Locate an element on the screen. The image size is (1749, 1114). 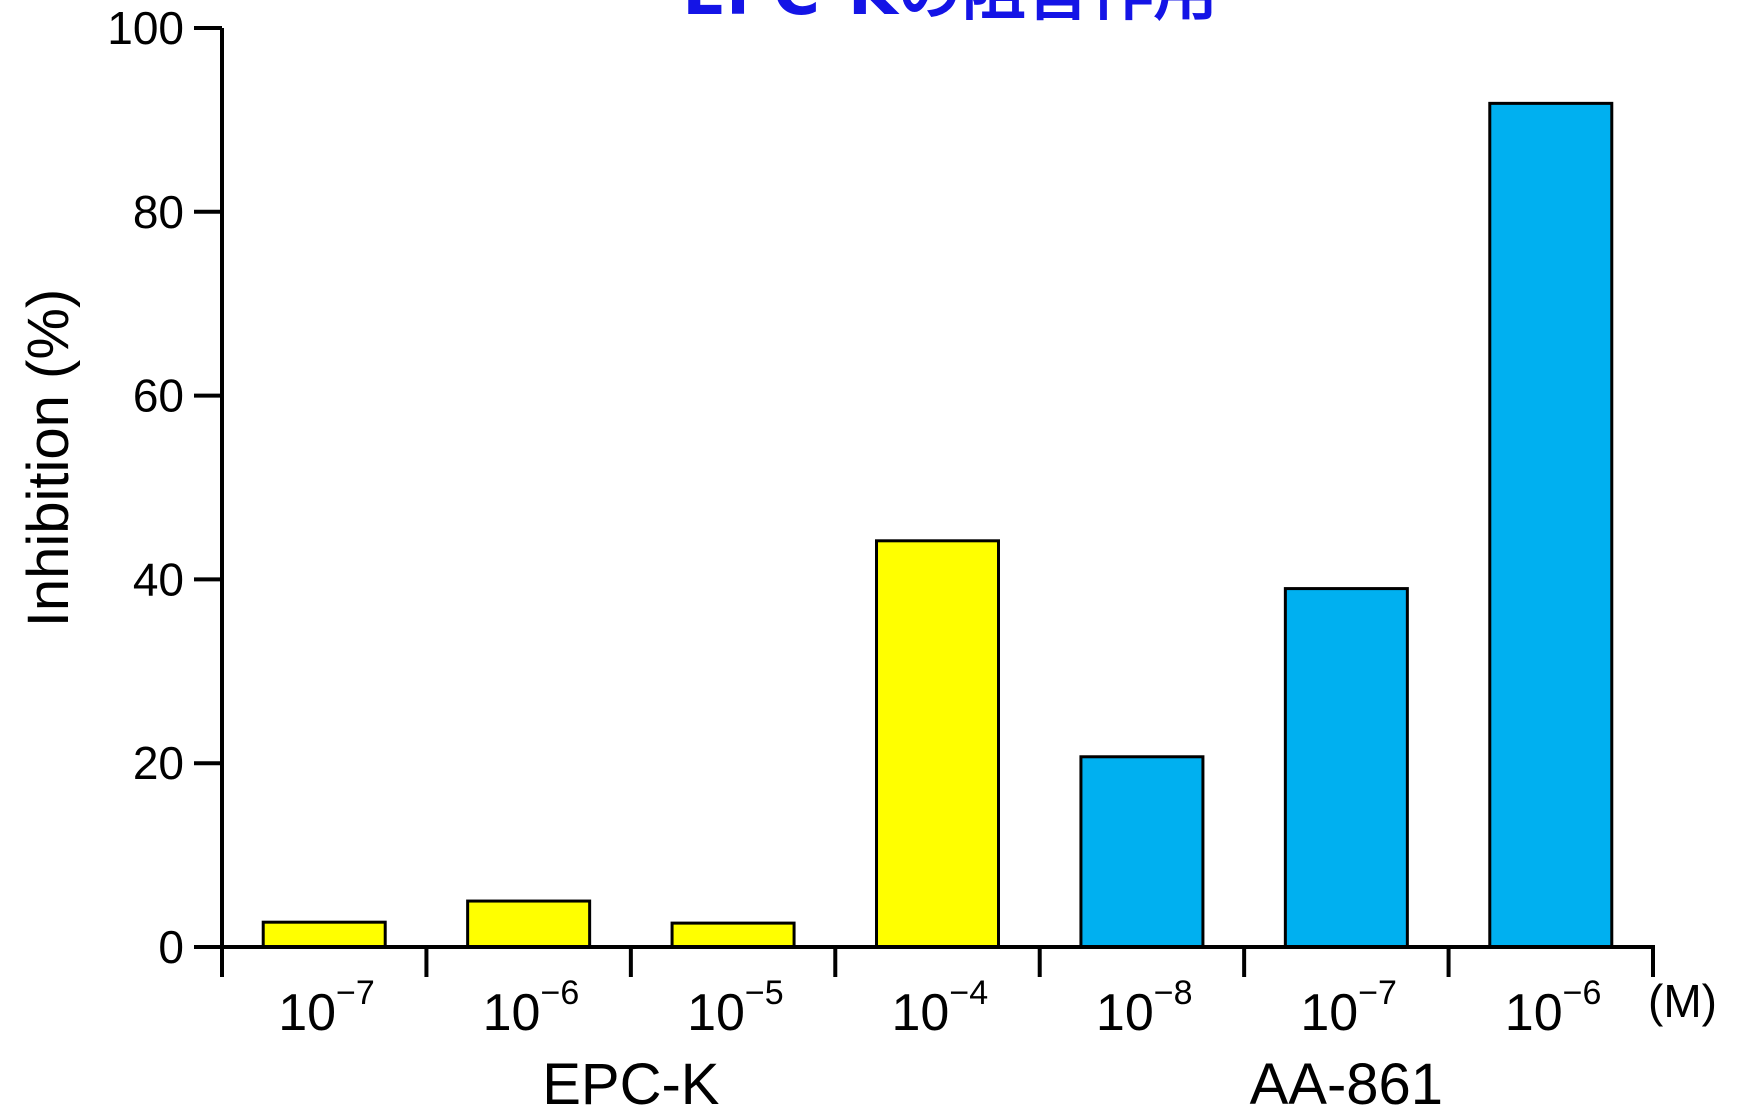
chart-title: EPC-Kの阻害作用 is located at coordinates (949, 15).